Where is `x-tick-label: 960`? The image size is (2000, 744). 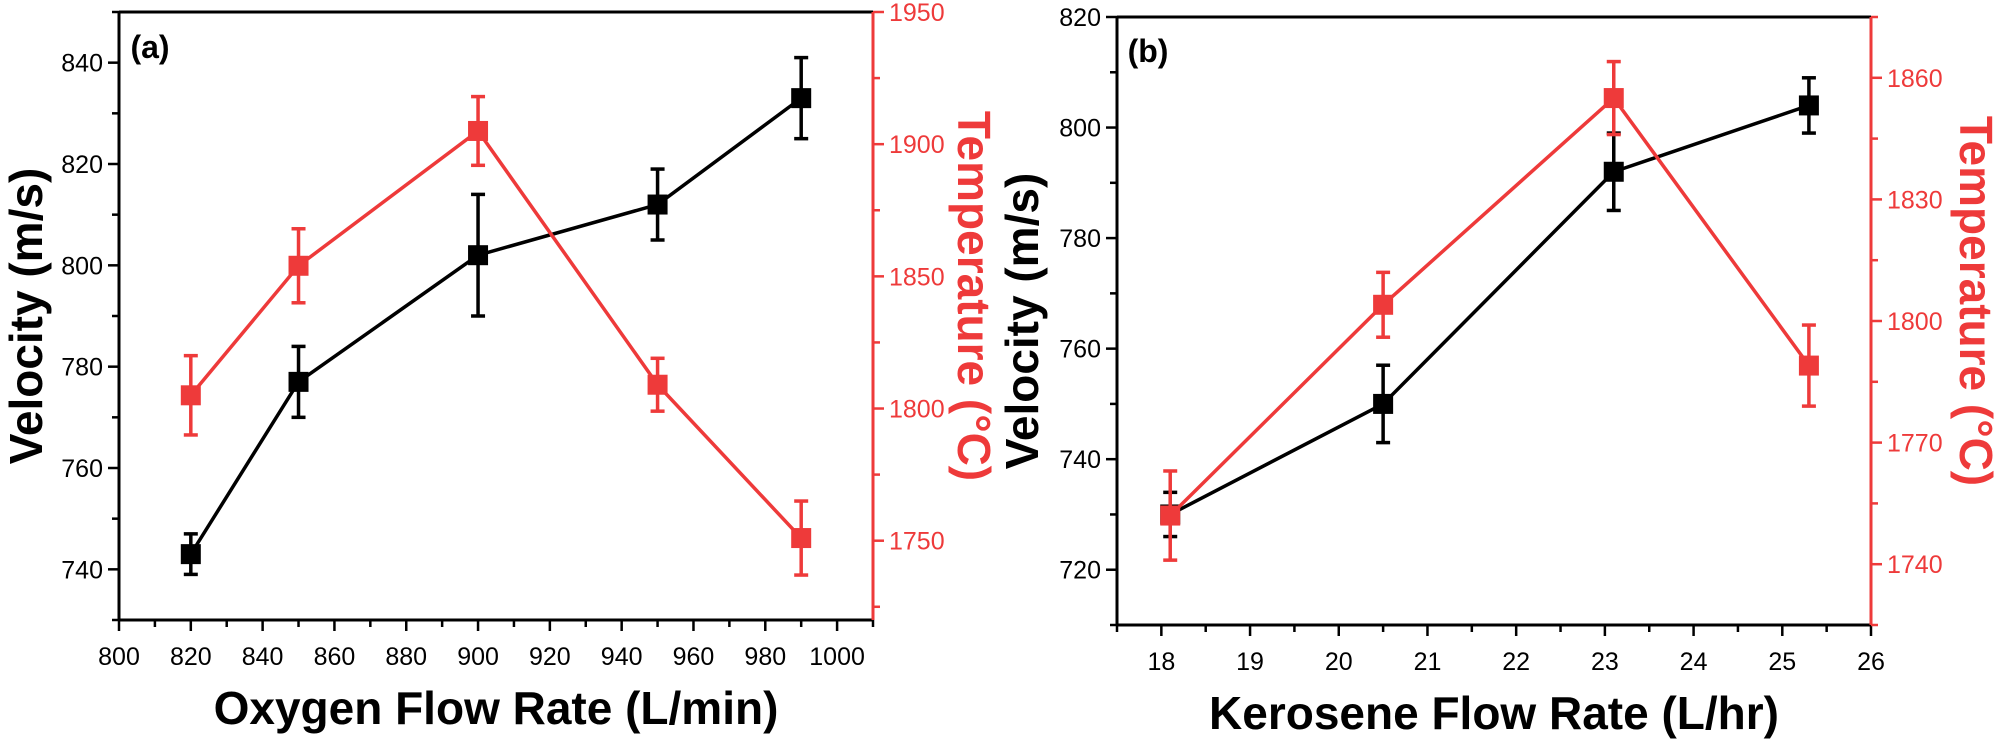 x-tick-label: 960 is located at coordinates (694, 657).